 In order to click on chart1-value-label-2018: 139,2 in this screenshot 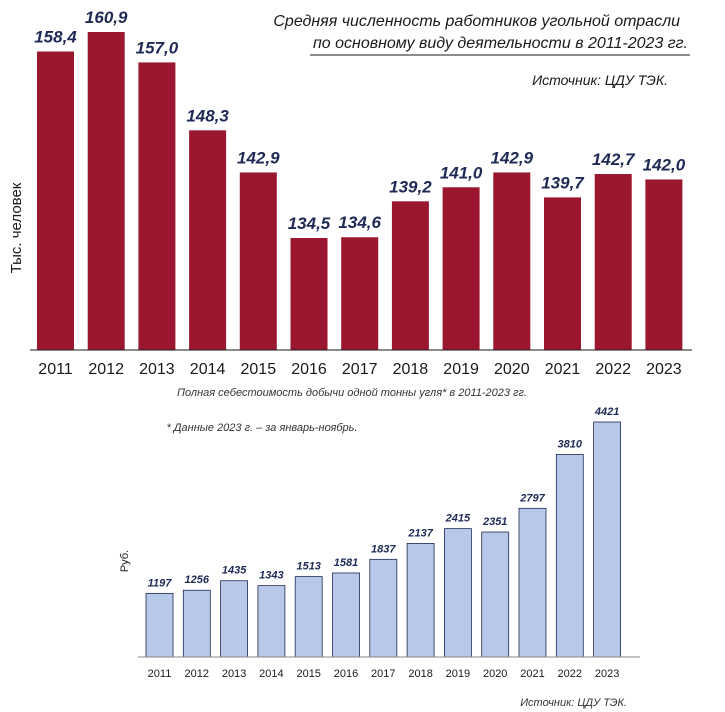, I will do `click(410, 186)`.